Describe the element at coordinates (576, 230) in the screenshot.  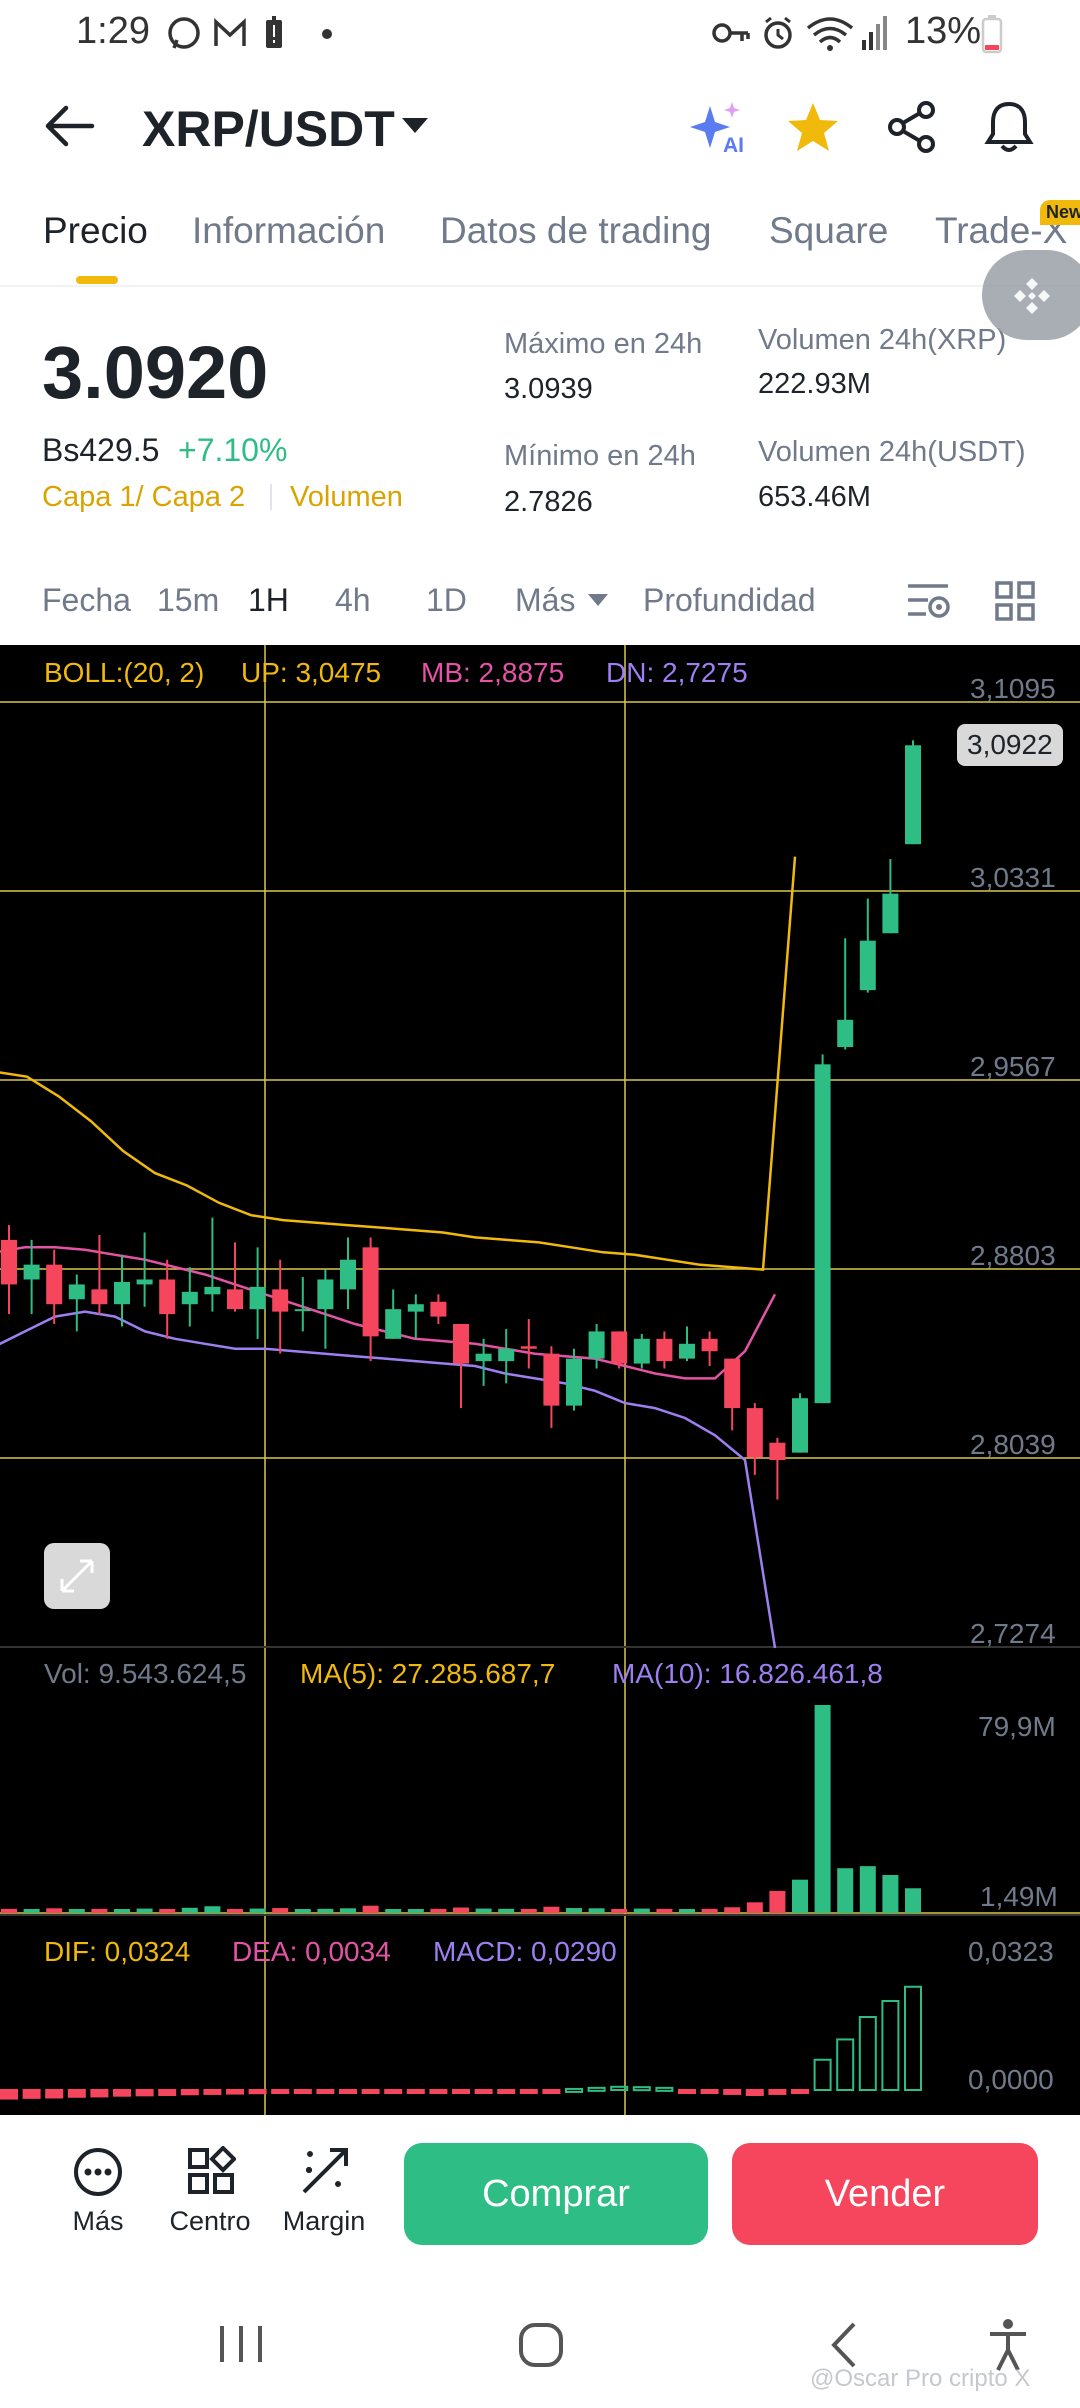
I see `tab-datos-de-trading: Datos de trading` at that location.